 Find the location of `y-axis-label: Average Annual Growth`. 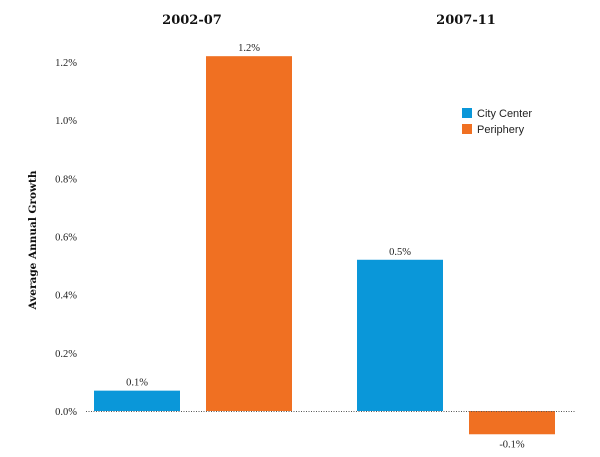

y-axis-label: Average Annual Growth is located at coordinates (33, 240).